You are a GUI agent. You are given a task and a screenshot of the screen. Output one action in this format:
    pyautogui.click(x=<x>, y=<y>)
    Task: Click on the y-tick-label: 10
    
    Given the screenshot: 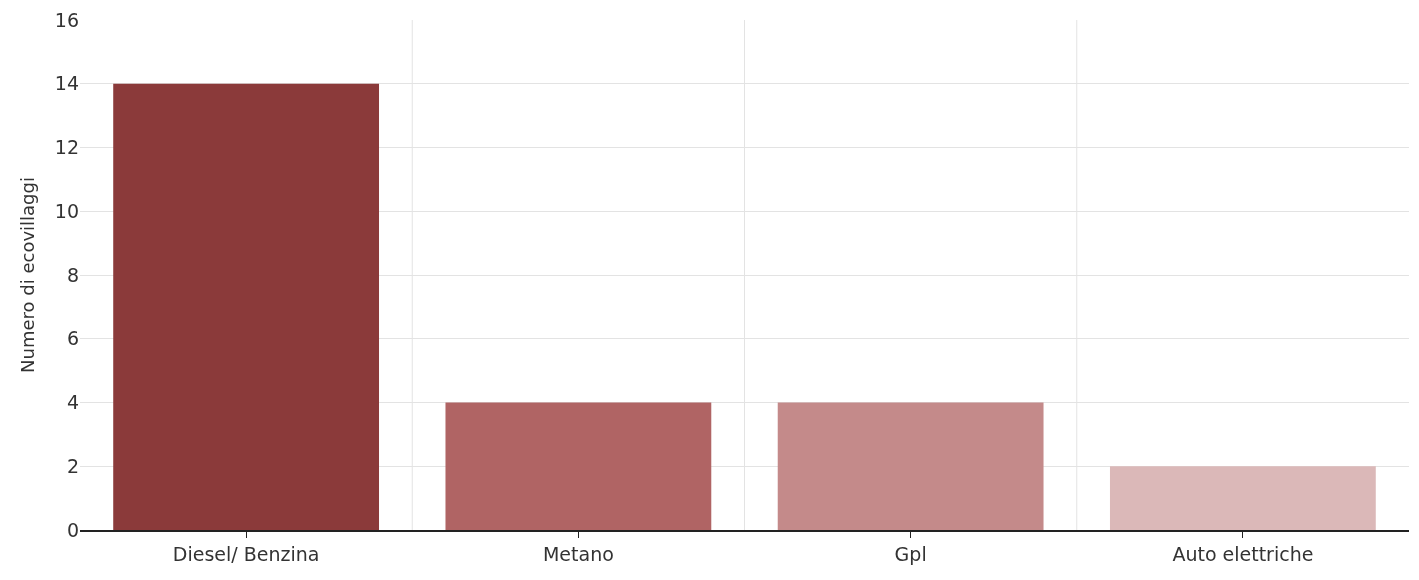 What is the action you would take?
    pyautogui.click(x=66, y=210)
    